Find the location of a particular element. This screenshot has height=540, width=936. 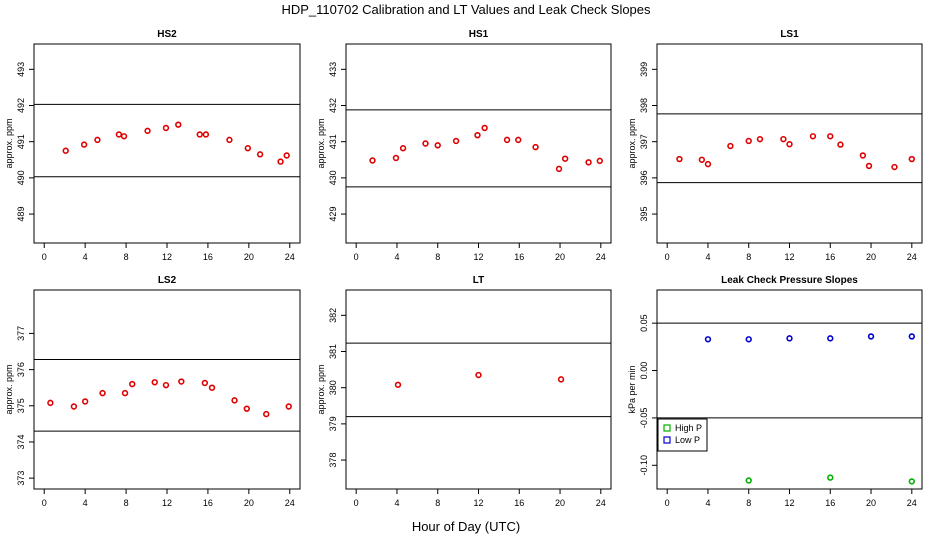

y-tick-label: 380 is located at coordinates (333, 387).